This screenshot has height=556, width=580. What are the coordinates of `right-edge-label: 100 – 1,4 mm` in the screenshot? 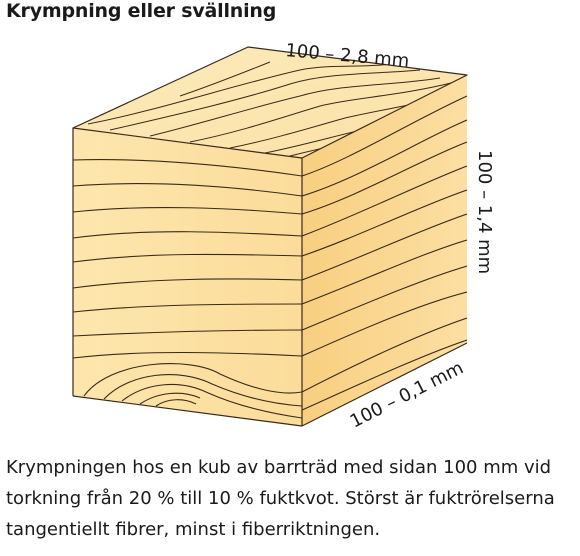 It's located at (484, 212).